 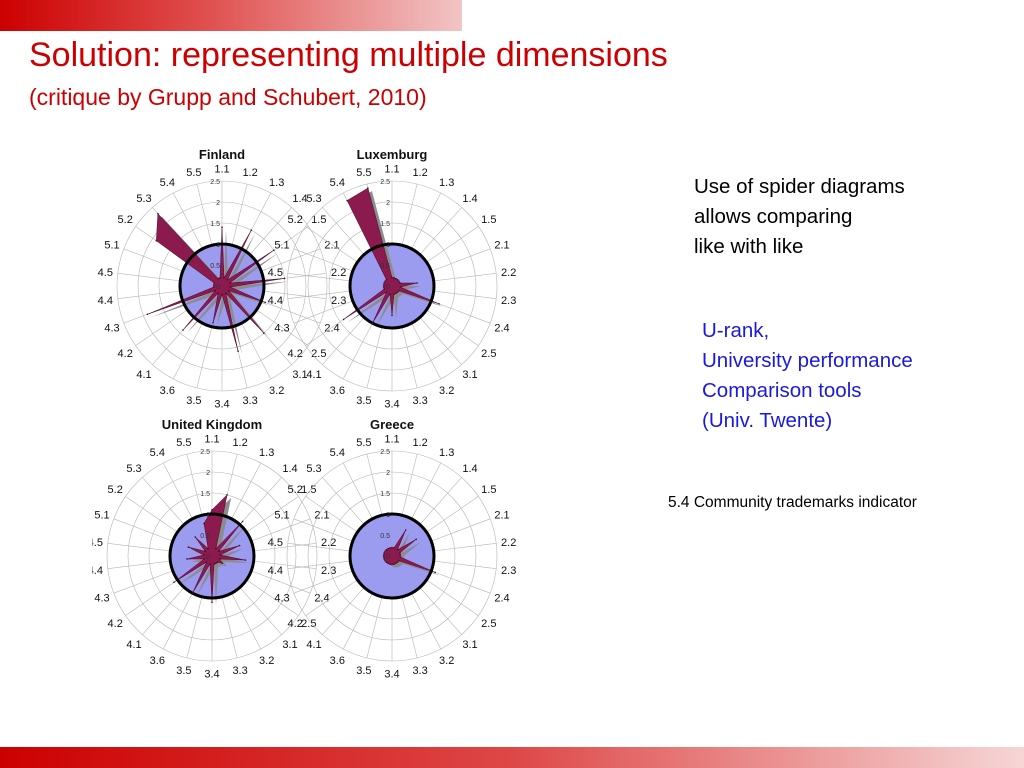 I want to click on axis-label-2.2: 2.2, so click(x=508, y=543).